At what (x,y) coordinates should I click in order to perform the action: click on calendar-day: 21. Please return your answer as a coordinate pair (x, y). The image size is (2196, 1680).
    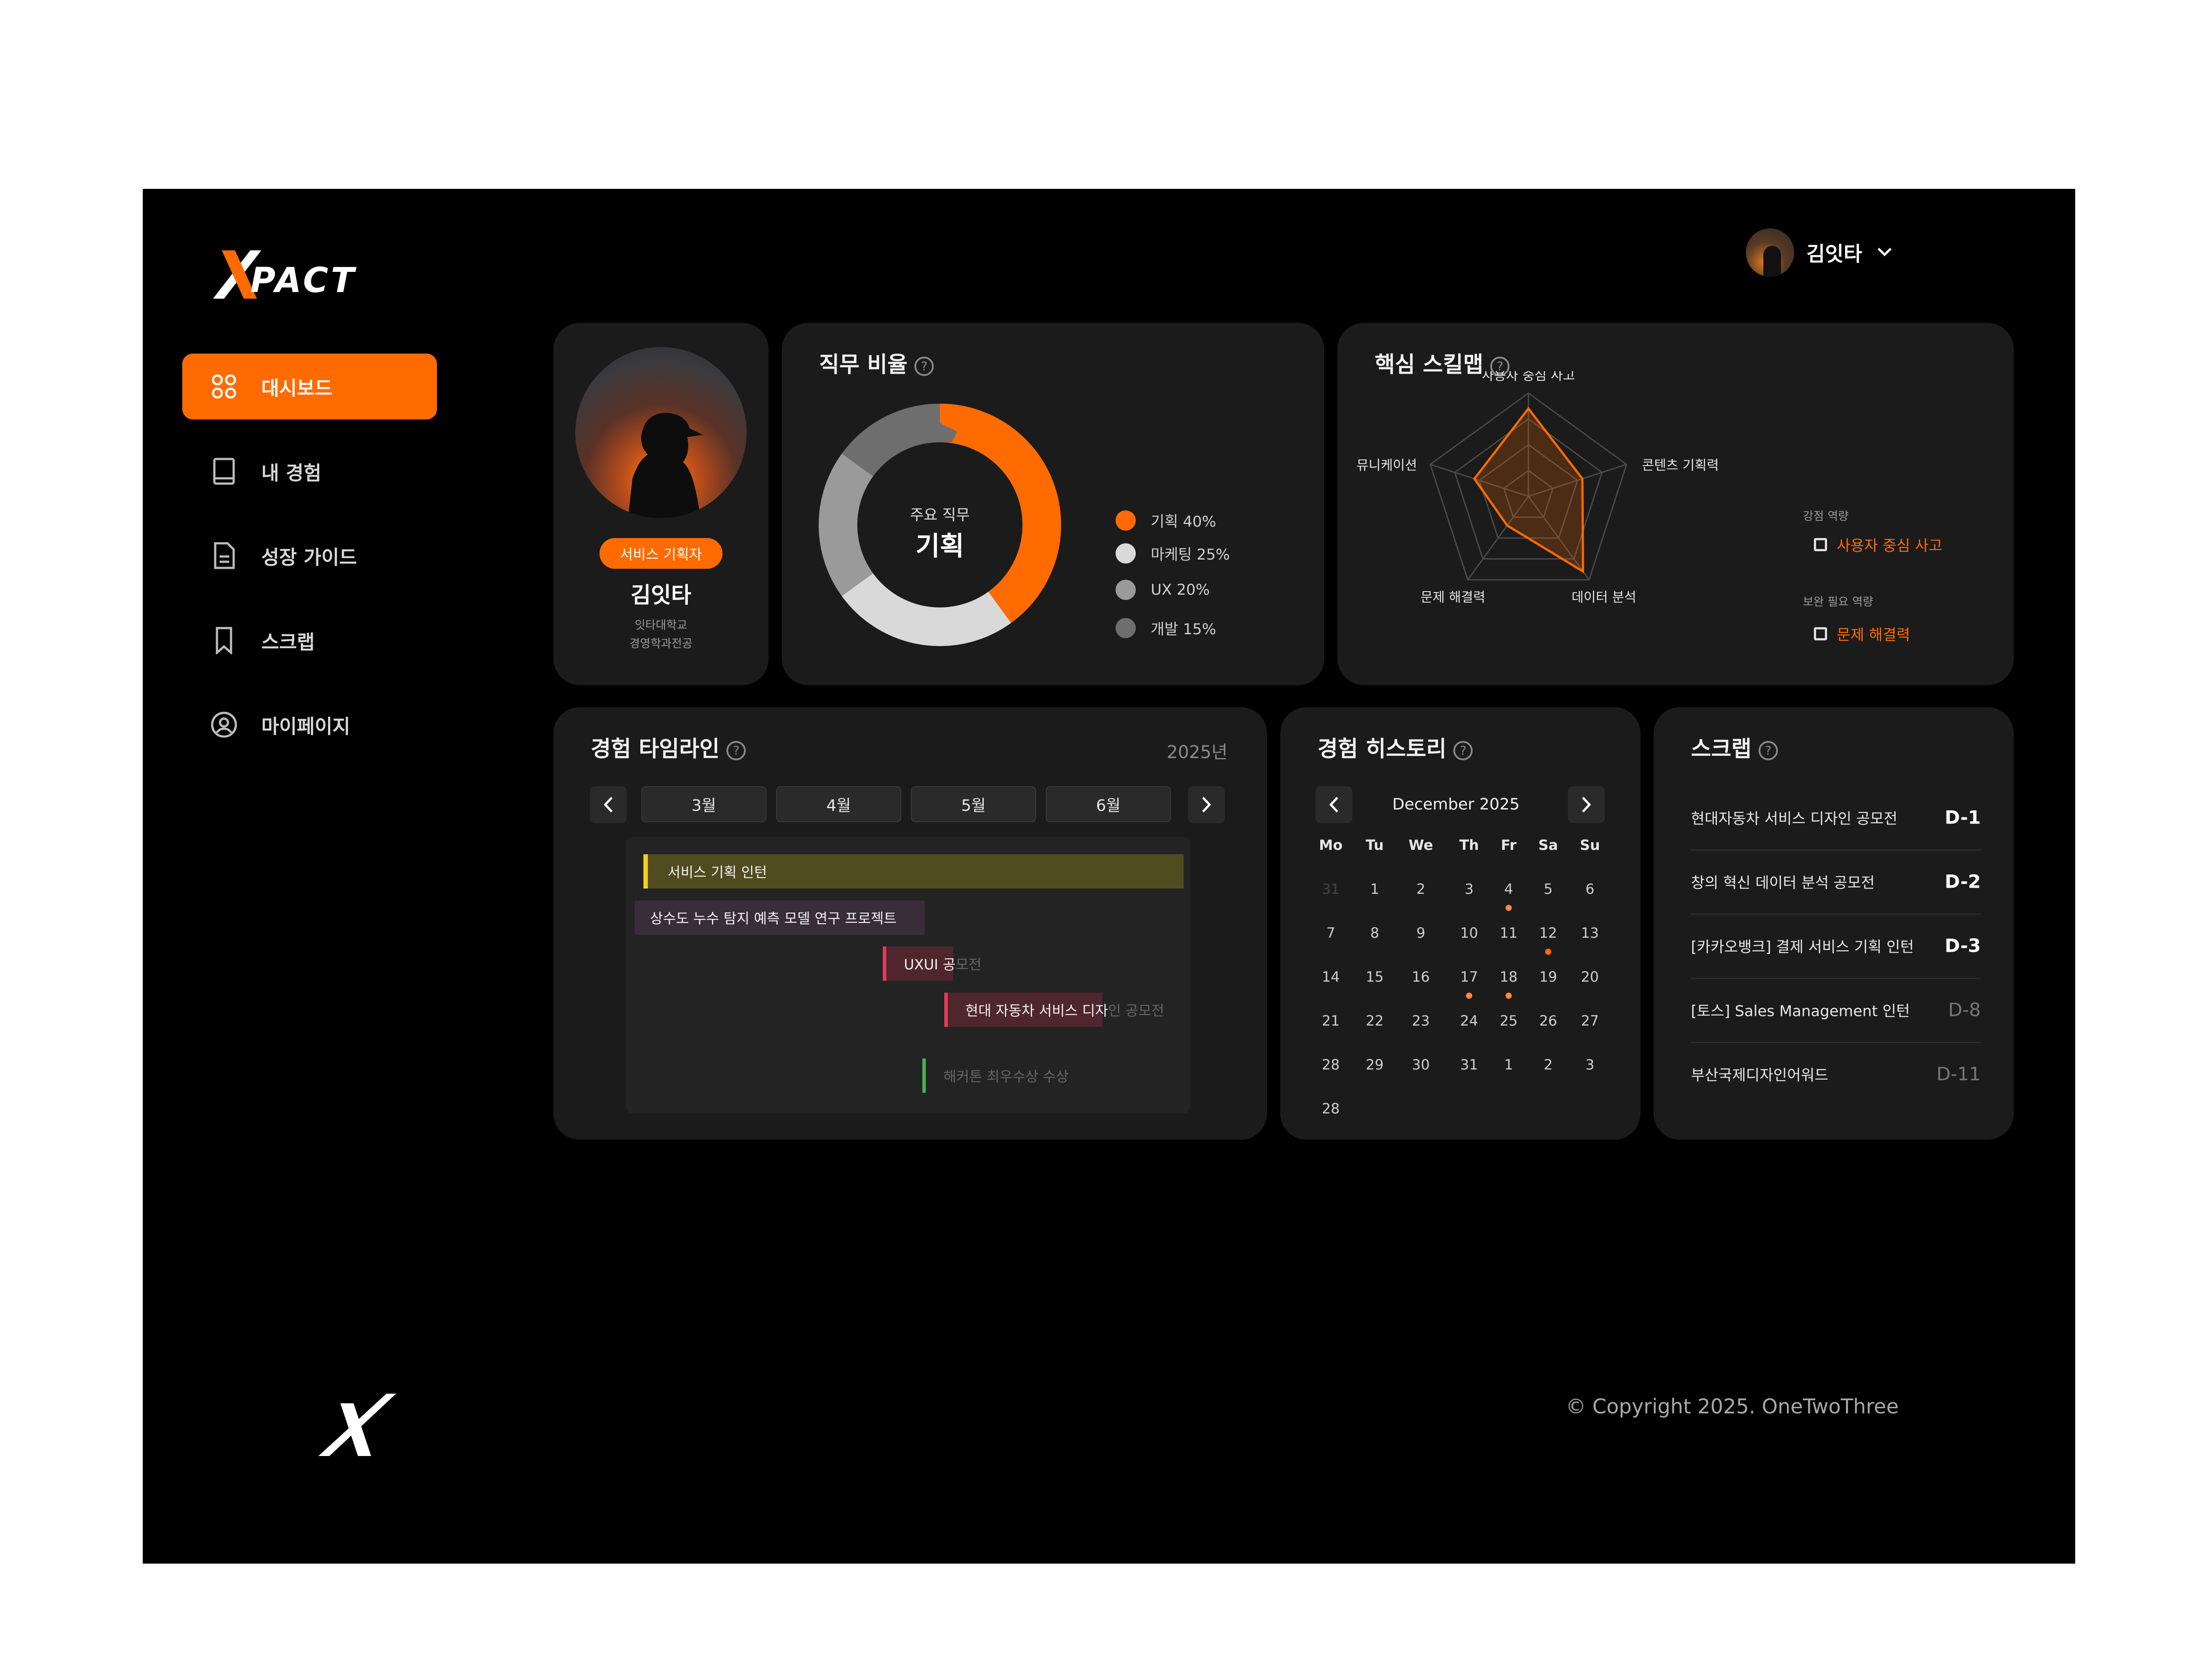
    Looking at the image, I should click on (1331, 1020).